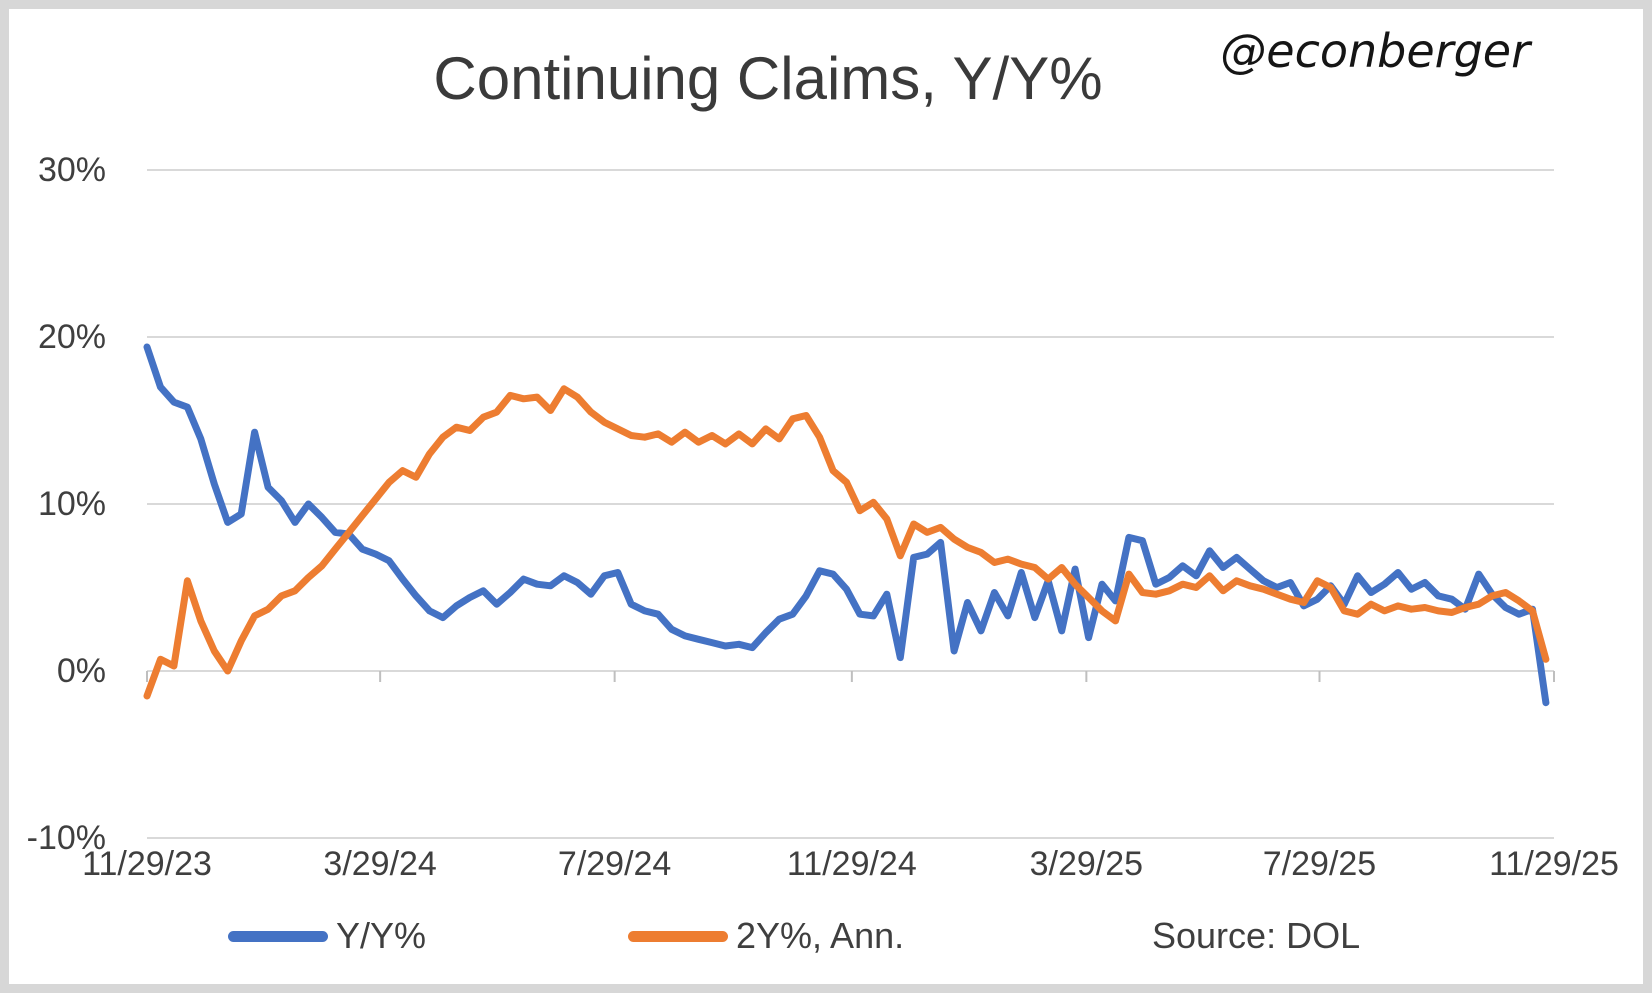  I want to click on x-tick-label: 3/29/25, so click(1086, 864).